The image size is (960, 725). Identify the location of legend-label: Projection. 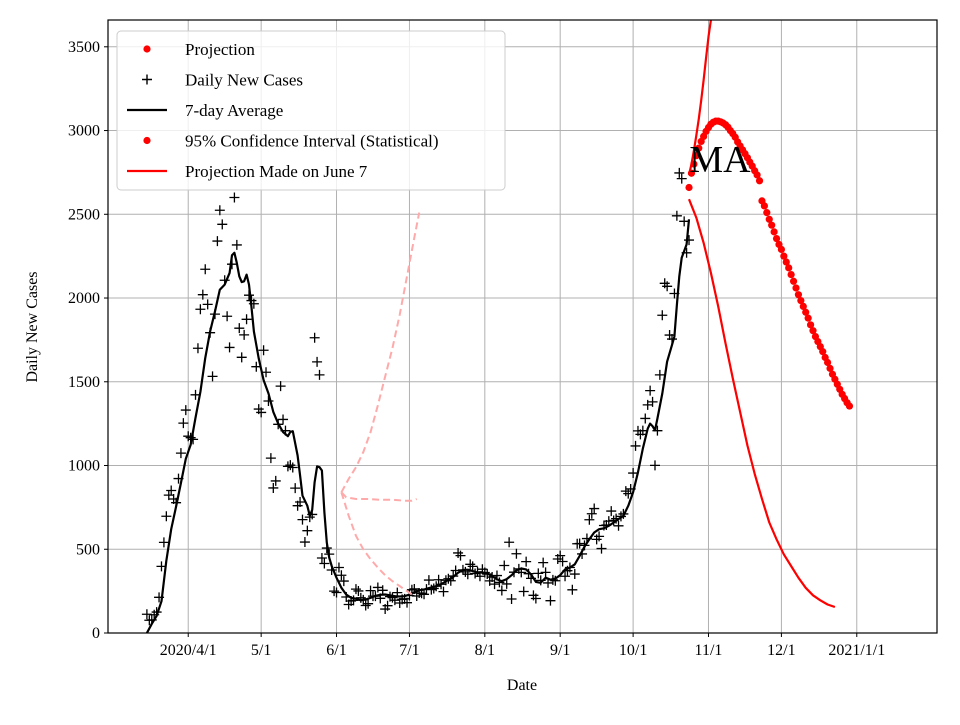
(220, 49).